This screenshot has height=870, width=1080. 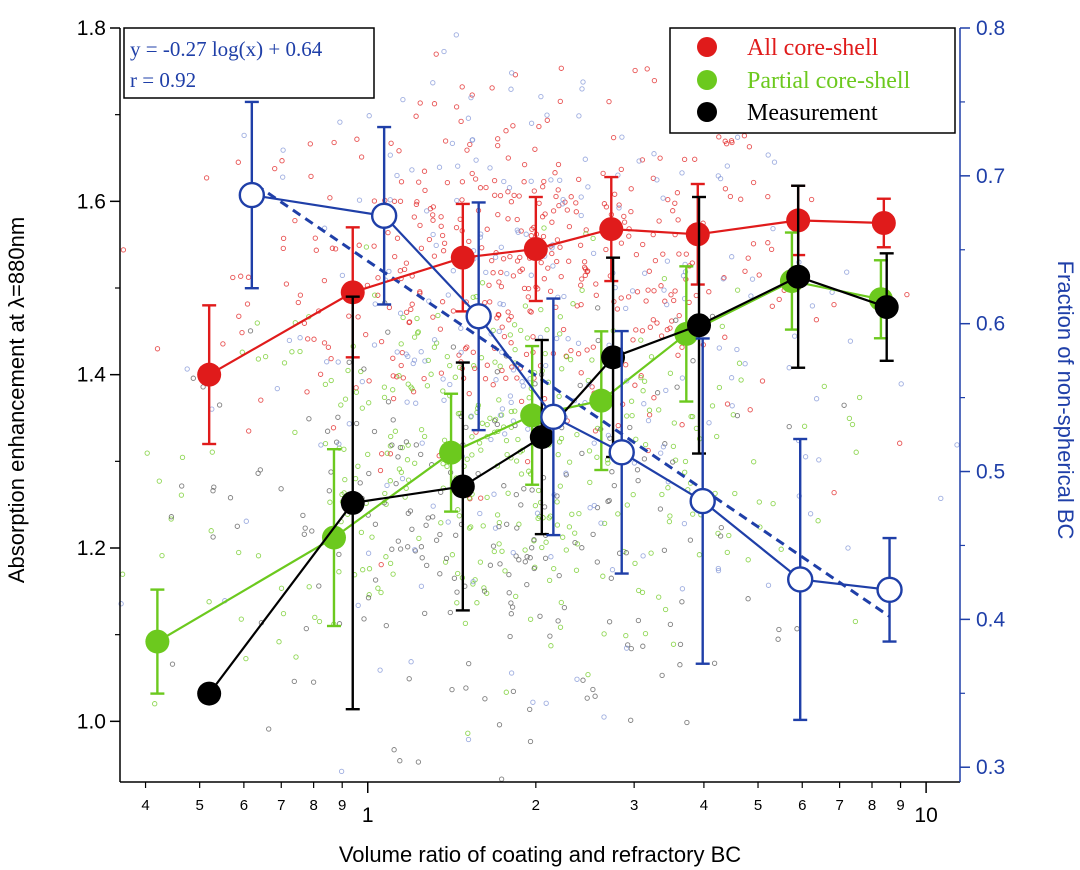 I want to click on x-minor-tick-label: 8, so click(x=313, y=805).